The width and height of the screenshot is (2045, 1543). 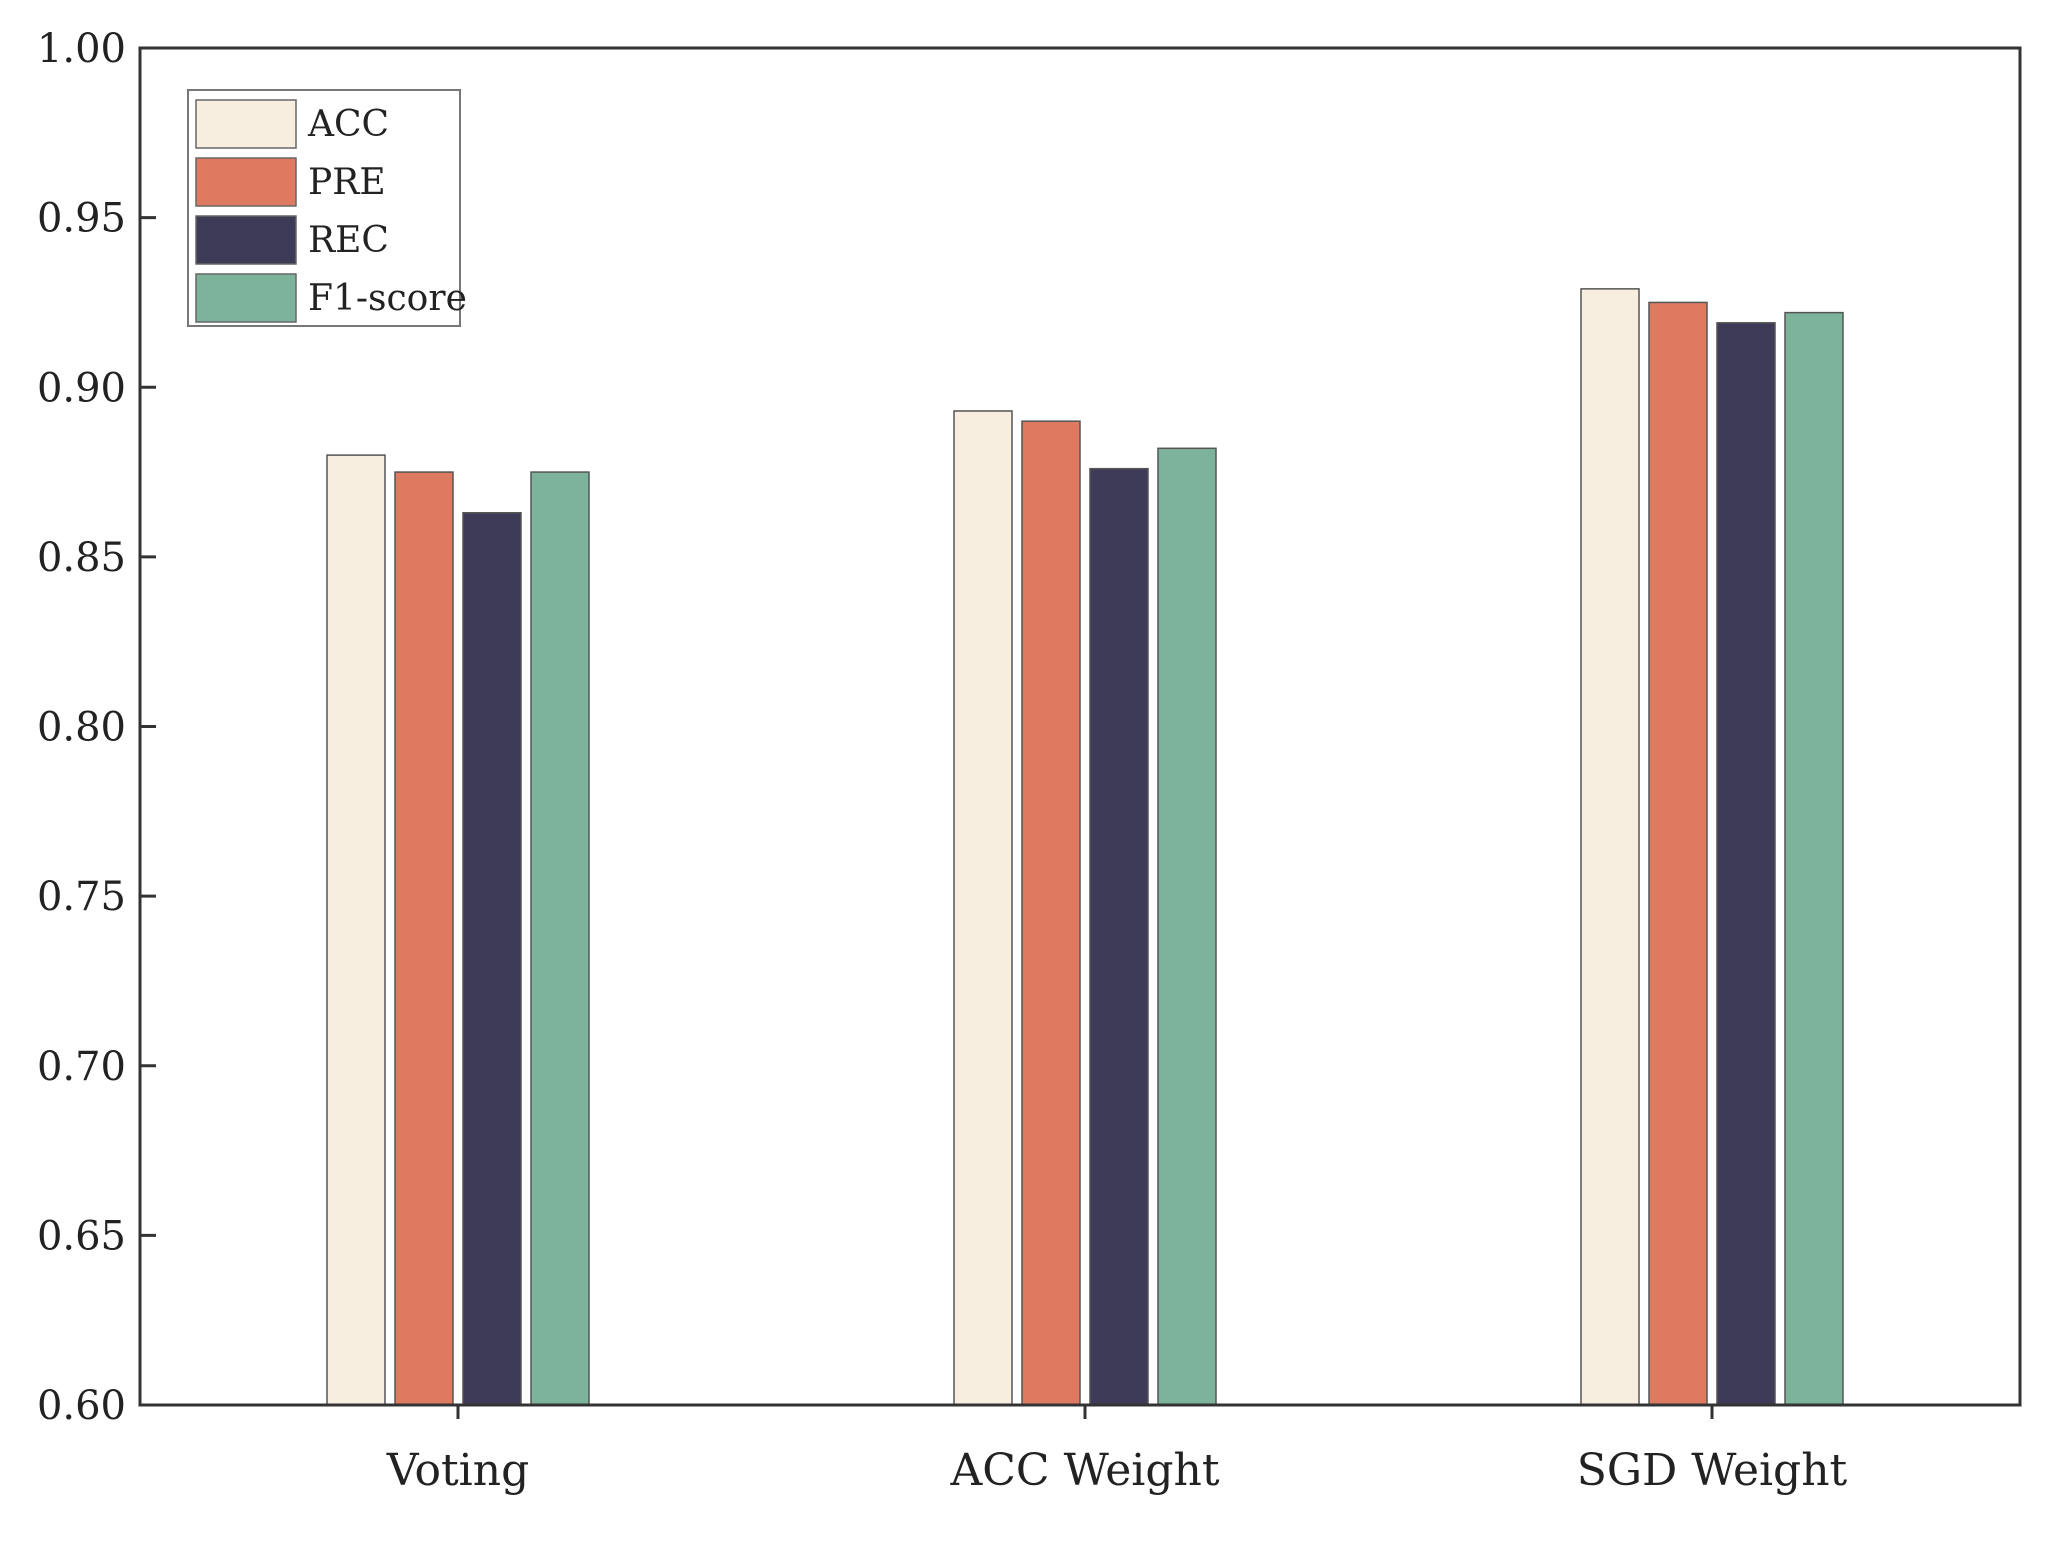 I want to click on y-tick-label: 0.95, so click(x=81, y=219).